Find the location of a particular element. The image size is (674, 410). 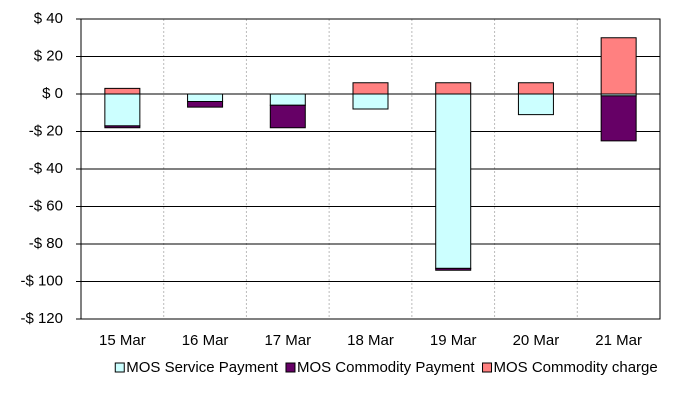

y-tick-label: $ 0 is located at coordinates (52, 93).